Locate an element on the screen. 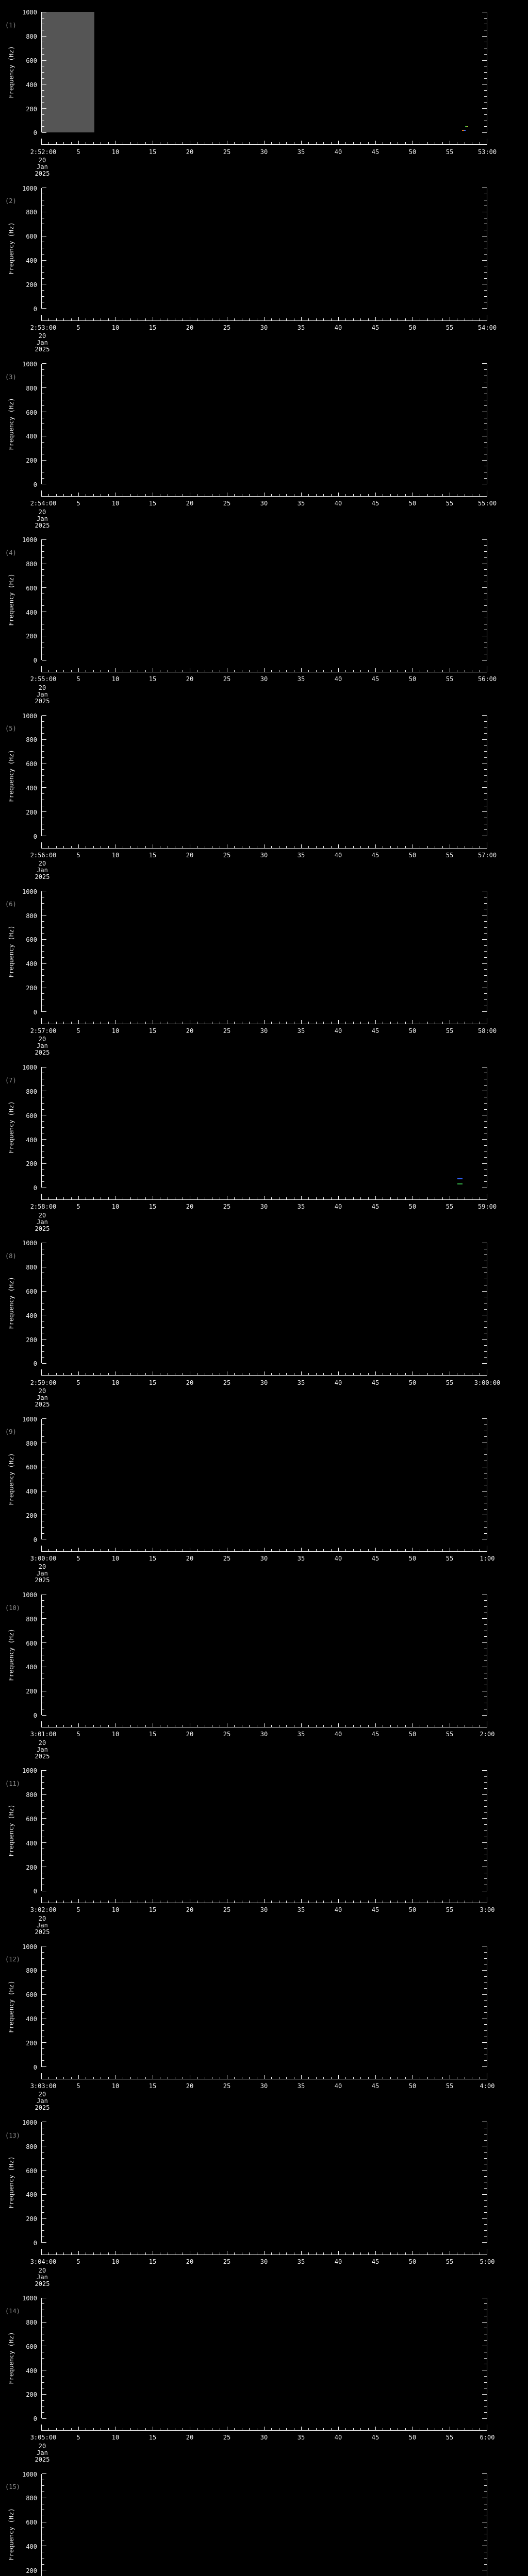  panel-number-label: (8) is located at coordinates (10, 1256).